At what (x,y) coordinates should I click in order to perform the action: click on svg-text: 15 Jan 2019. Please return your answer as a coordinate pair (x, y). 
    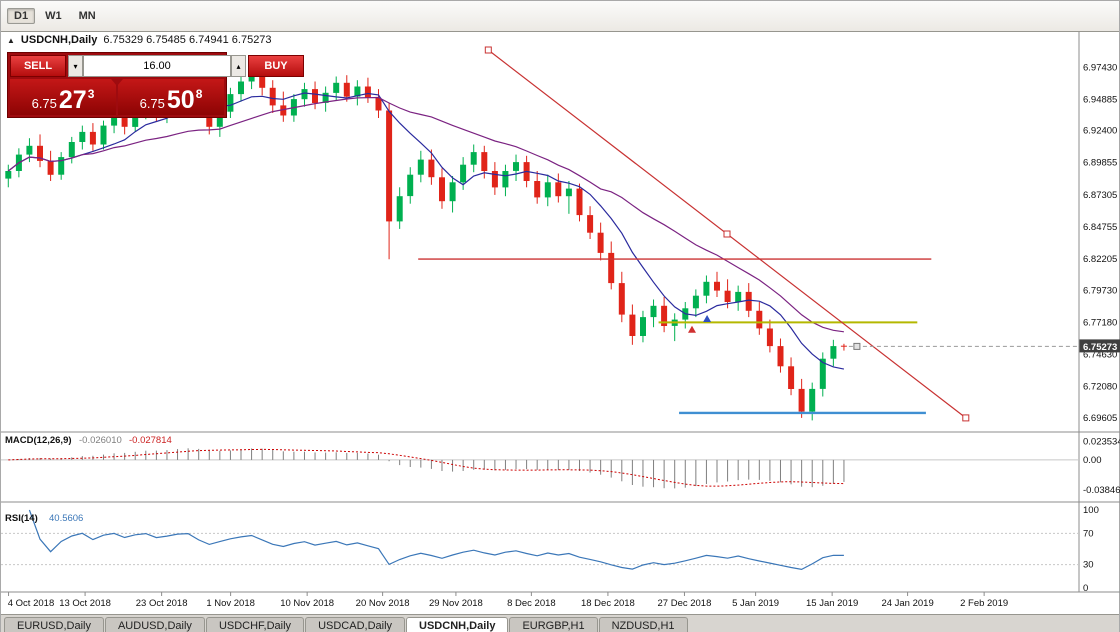
    Looking at the image, I should click on (832, 603).